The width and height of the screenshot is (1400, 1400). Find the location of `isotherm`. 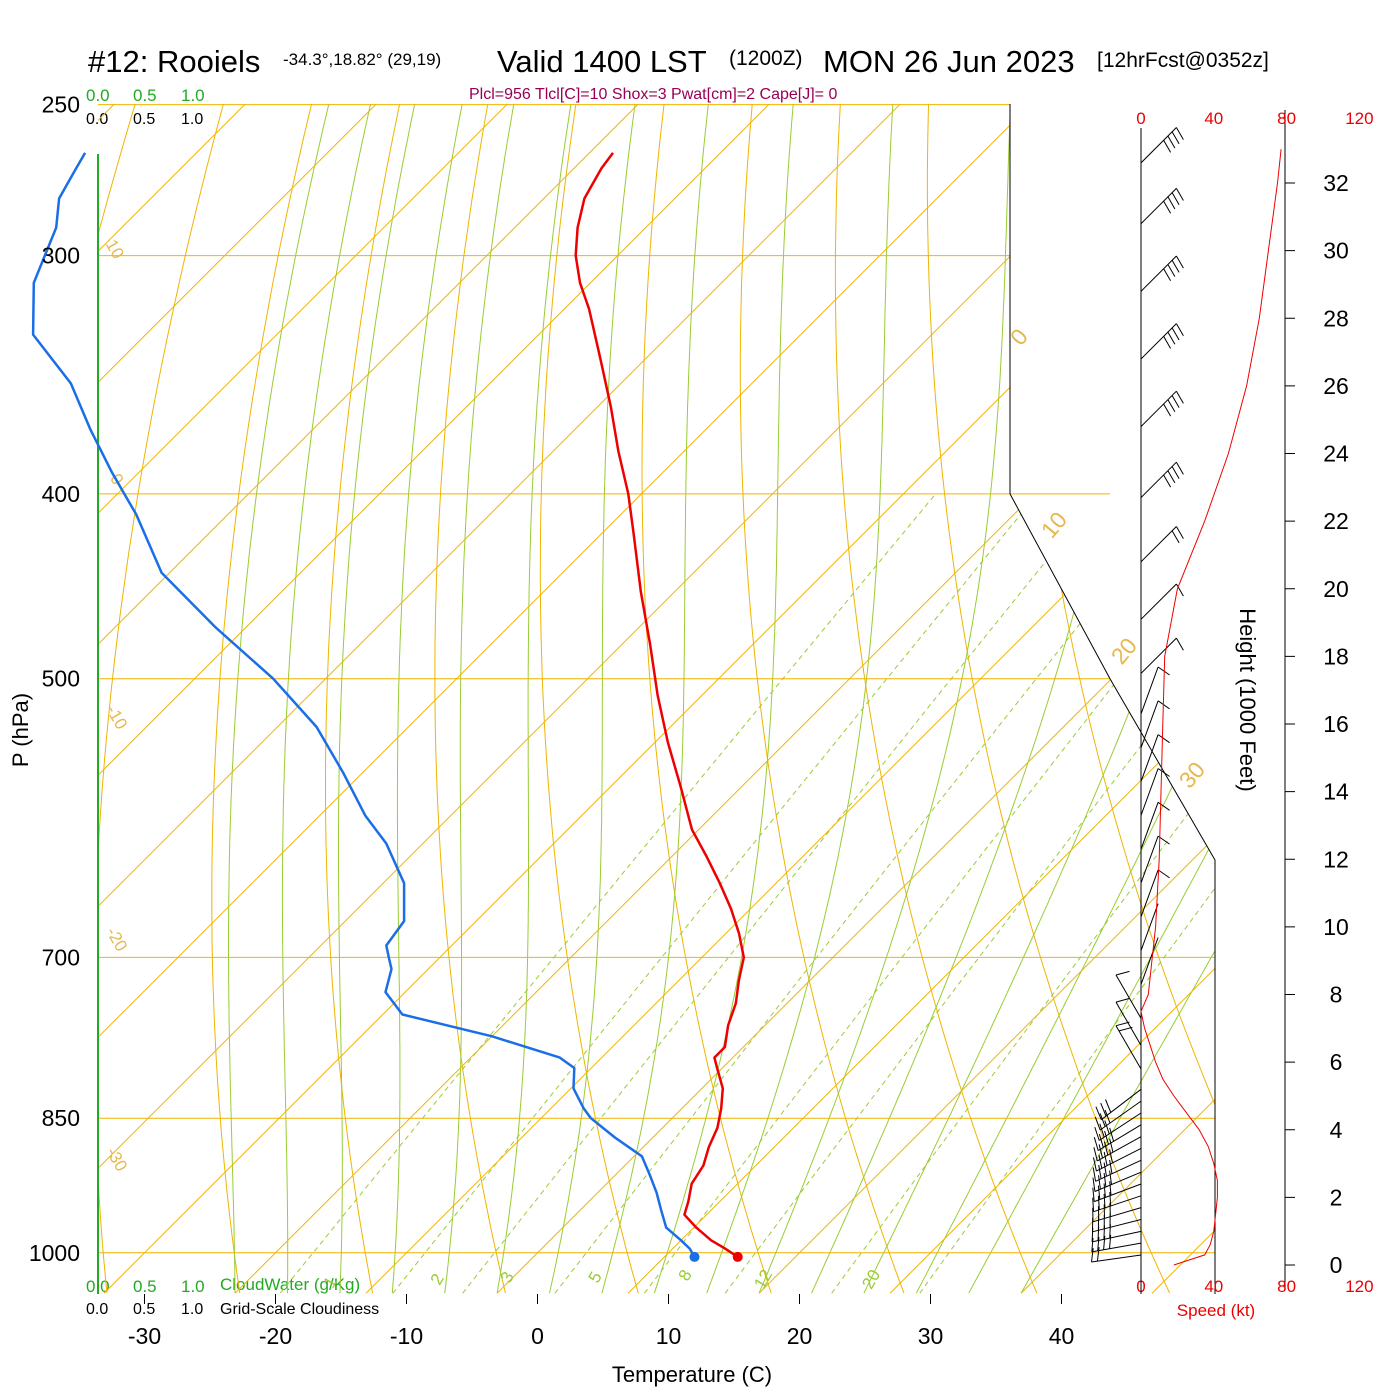

isotherm is located at coordinates (1183, 699).